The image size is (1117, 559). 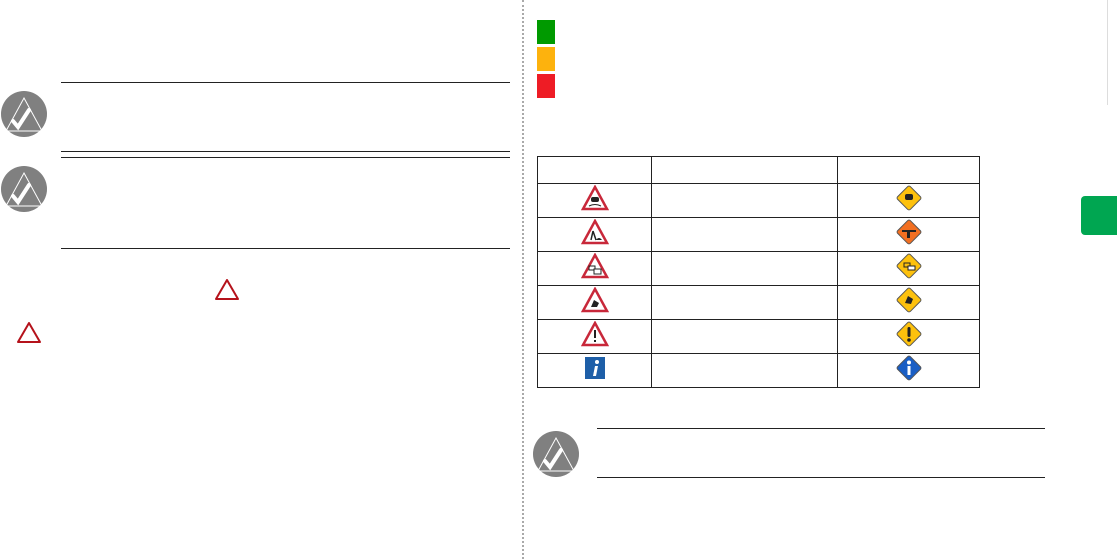 I want to click on incident-icon, so click(x=594, y=333).